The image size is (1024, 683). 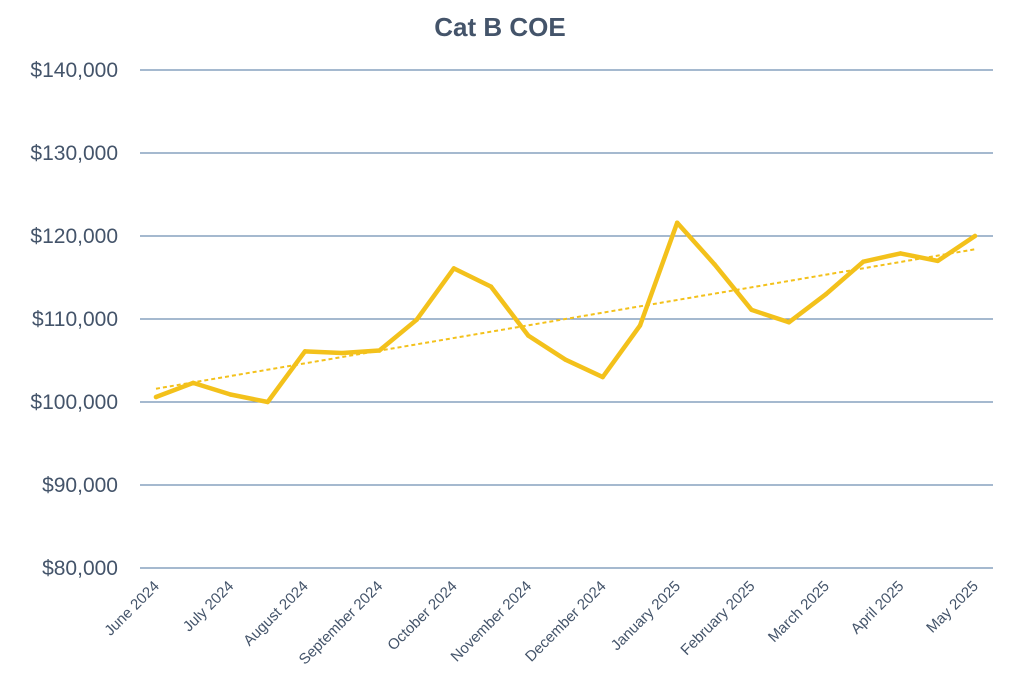 I want to click on chart-title: Cat B COE, so click(x=499, y=27).